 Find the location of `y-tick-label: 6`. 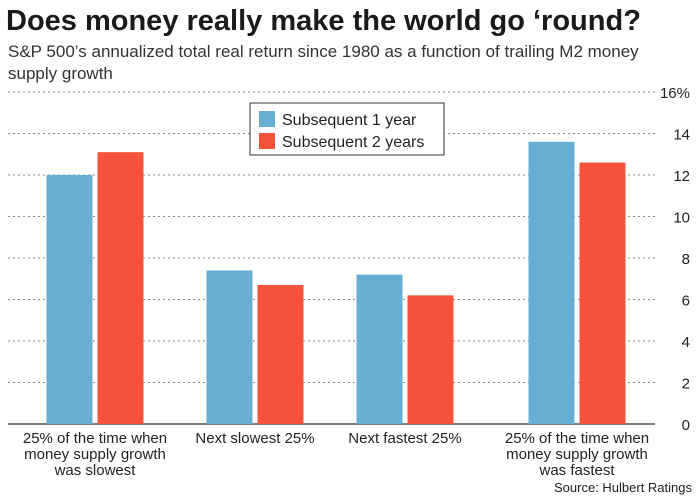

y-tick-label: 6 is located at coordinates (686, 301).